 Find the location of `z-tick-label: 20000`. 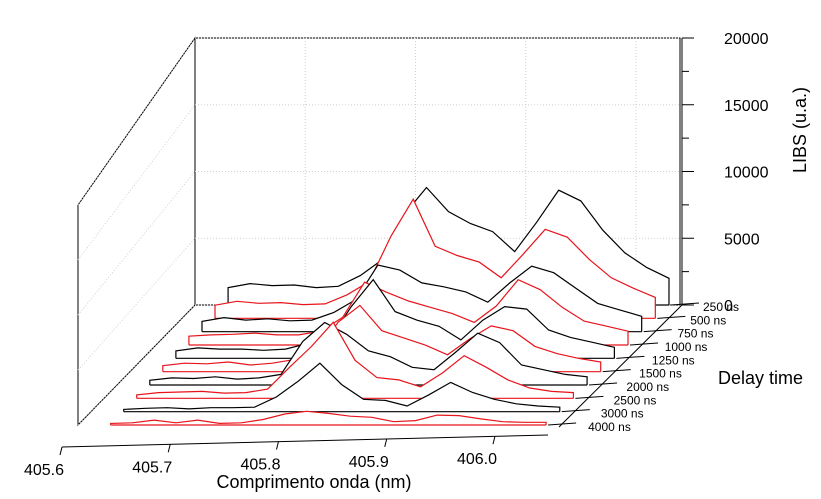

z-tick-label: 20000 is located at coordinates (746, 39).